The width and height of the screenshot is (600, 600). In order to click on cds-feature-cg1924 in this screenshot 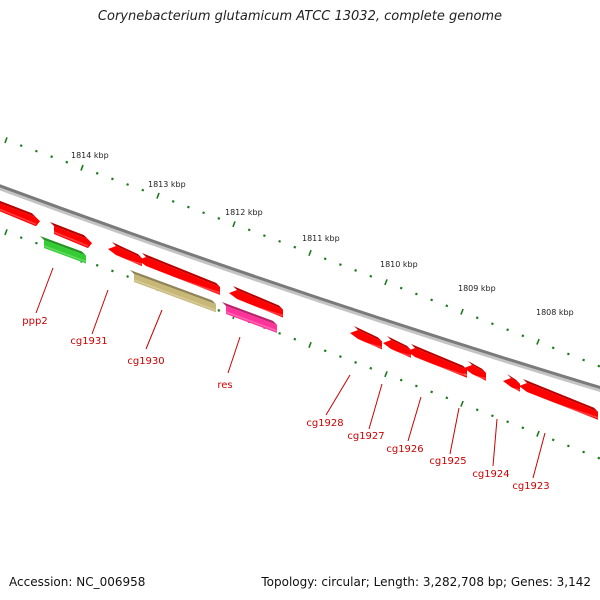, I will do `click(511, 383)`.